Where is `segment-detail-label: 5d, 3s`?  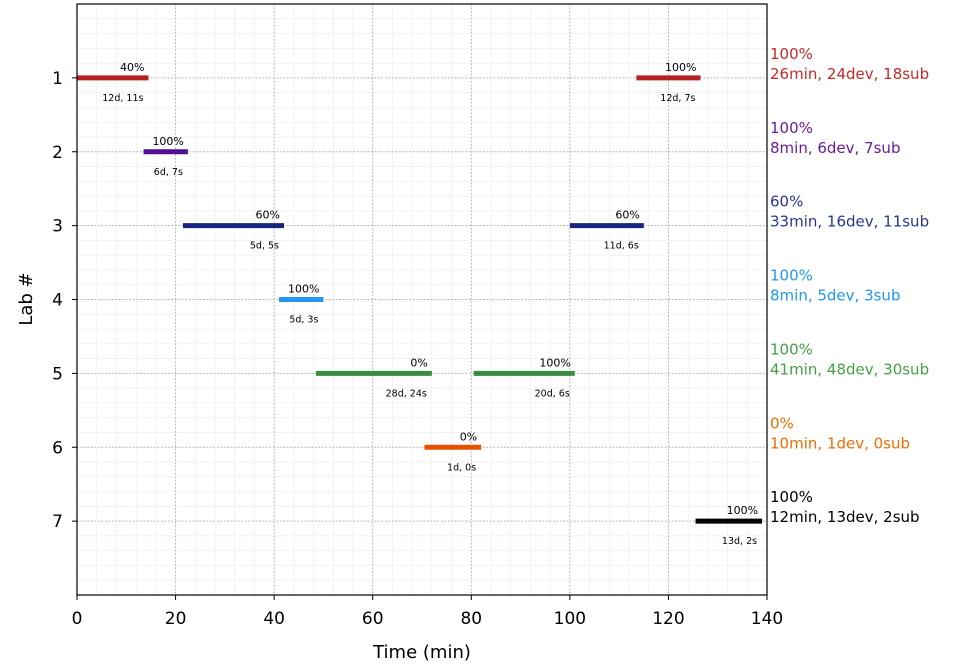 segment-detail-label: 5d, 3s is located at coordinates (303, 320).